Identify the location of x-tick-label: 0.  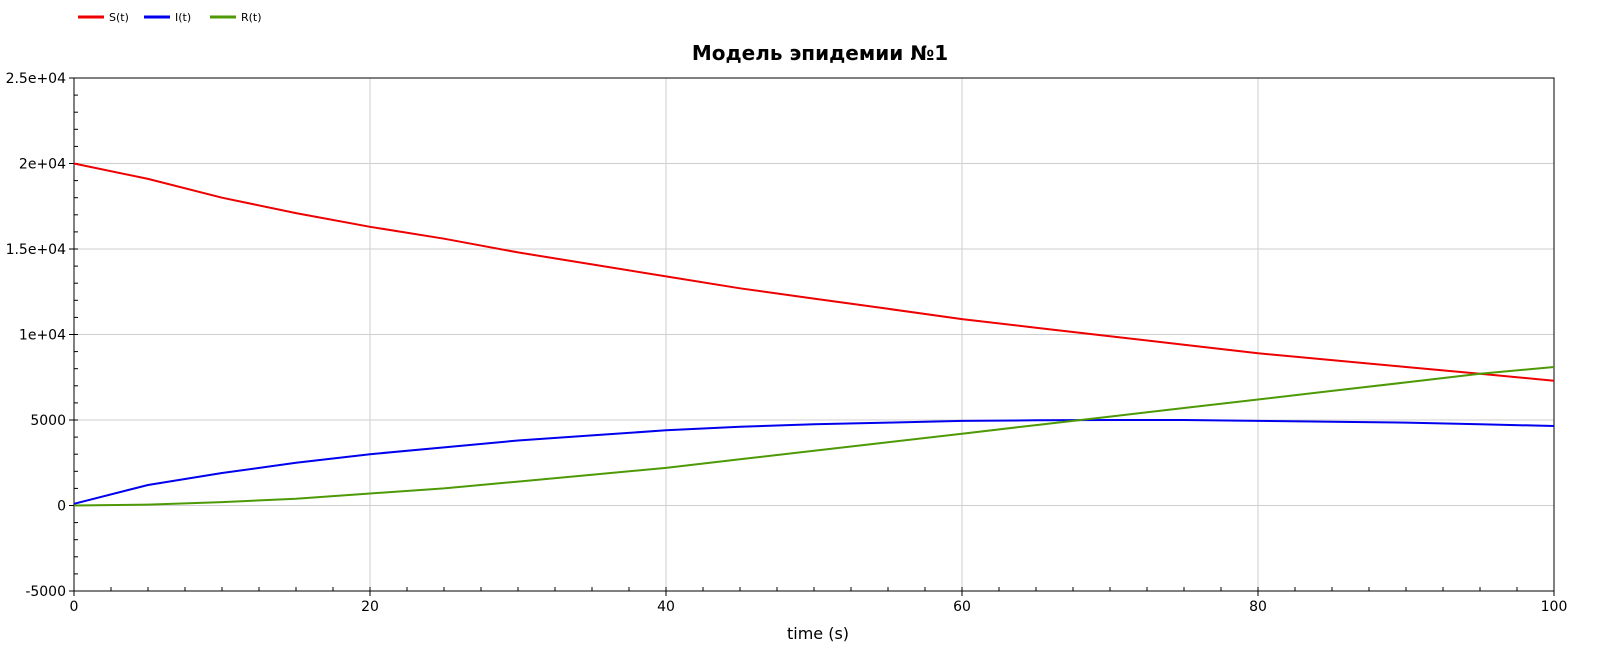
(74, 607).